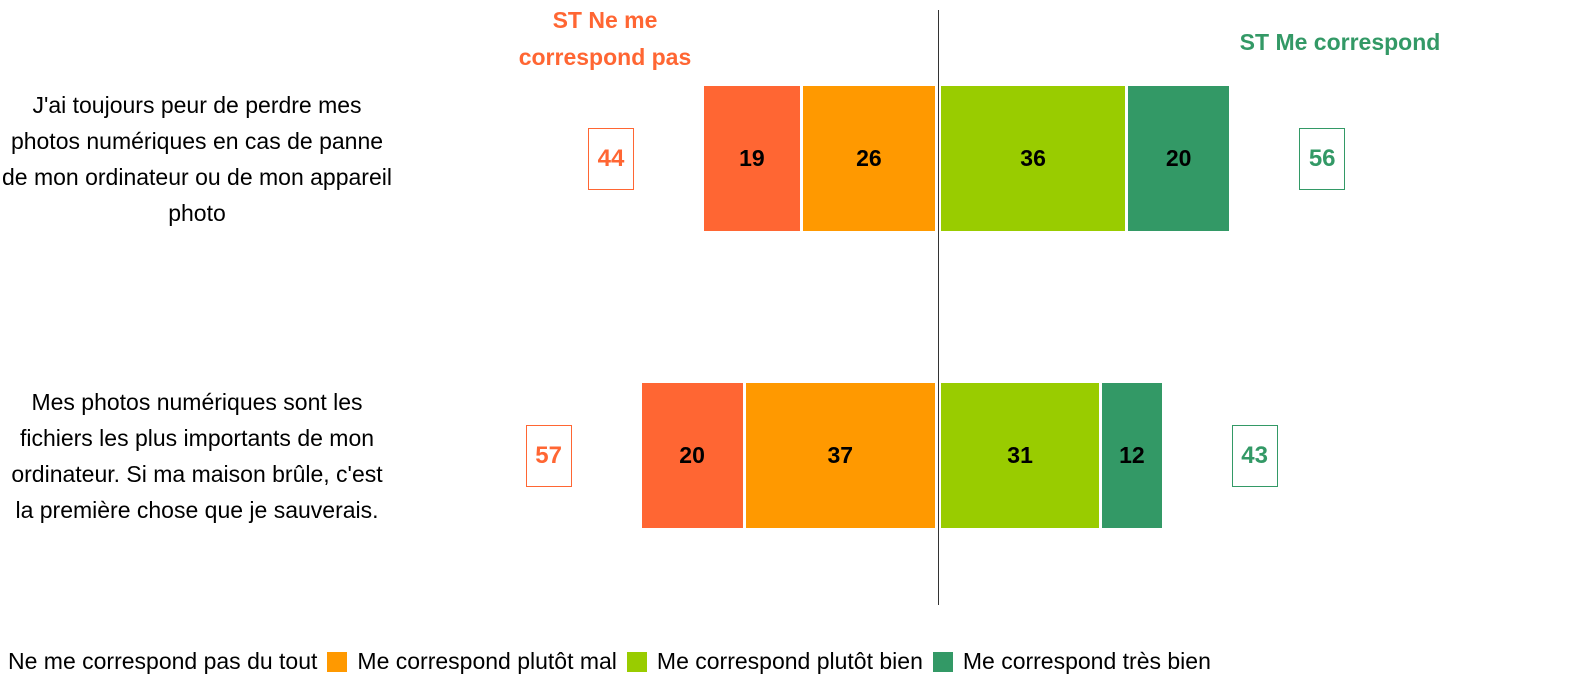 The width and height of the screenshot is (1571, 682). What do you see at coordinates (1086, 661) in the screenshot?
I see `legend-label: Me correspond très bien` at bounding box center [1086, 661].